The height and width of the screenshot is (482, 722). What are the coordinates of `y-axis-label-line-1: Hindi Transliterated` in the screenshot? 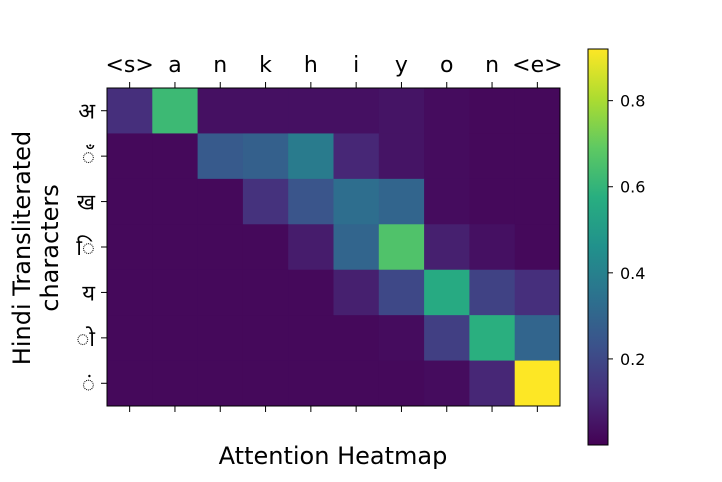 It's located at (22, 248).